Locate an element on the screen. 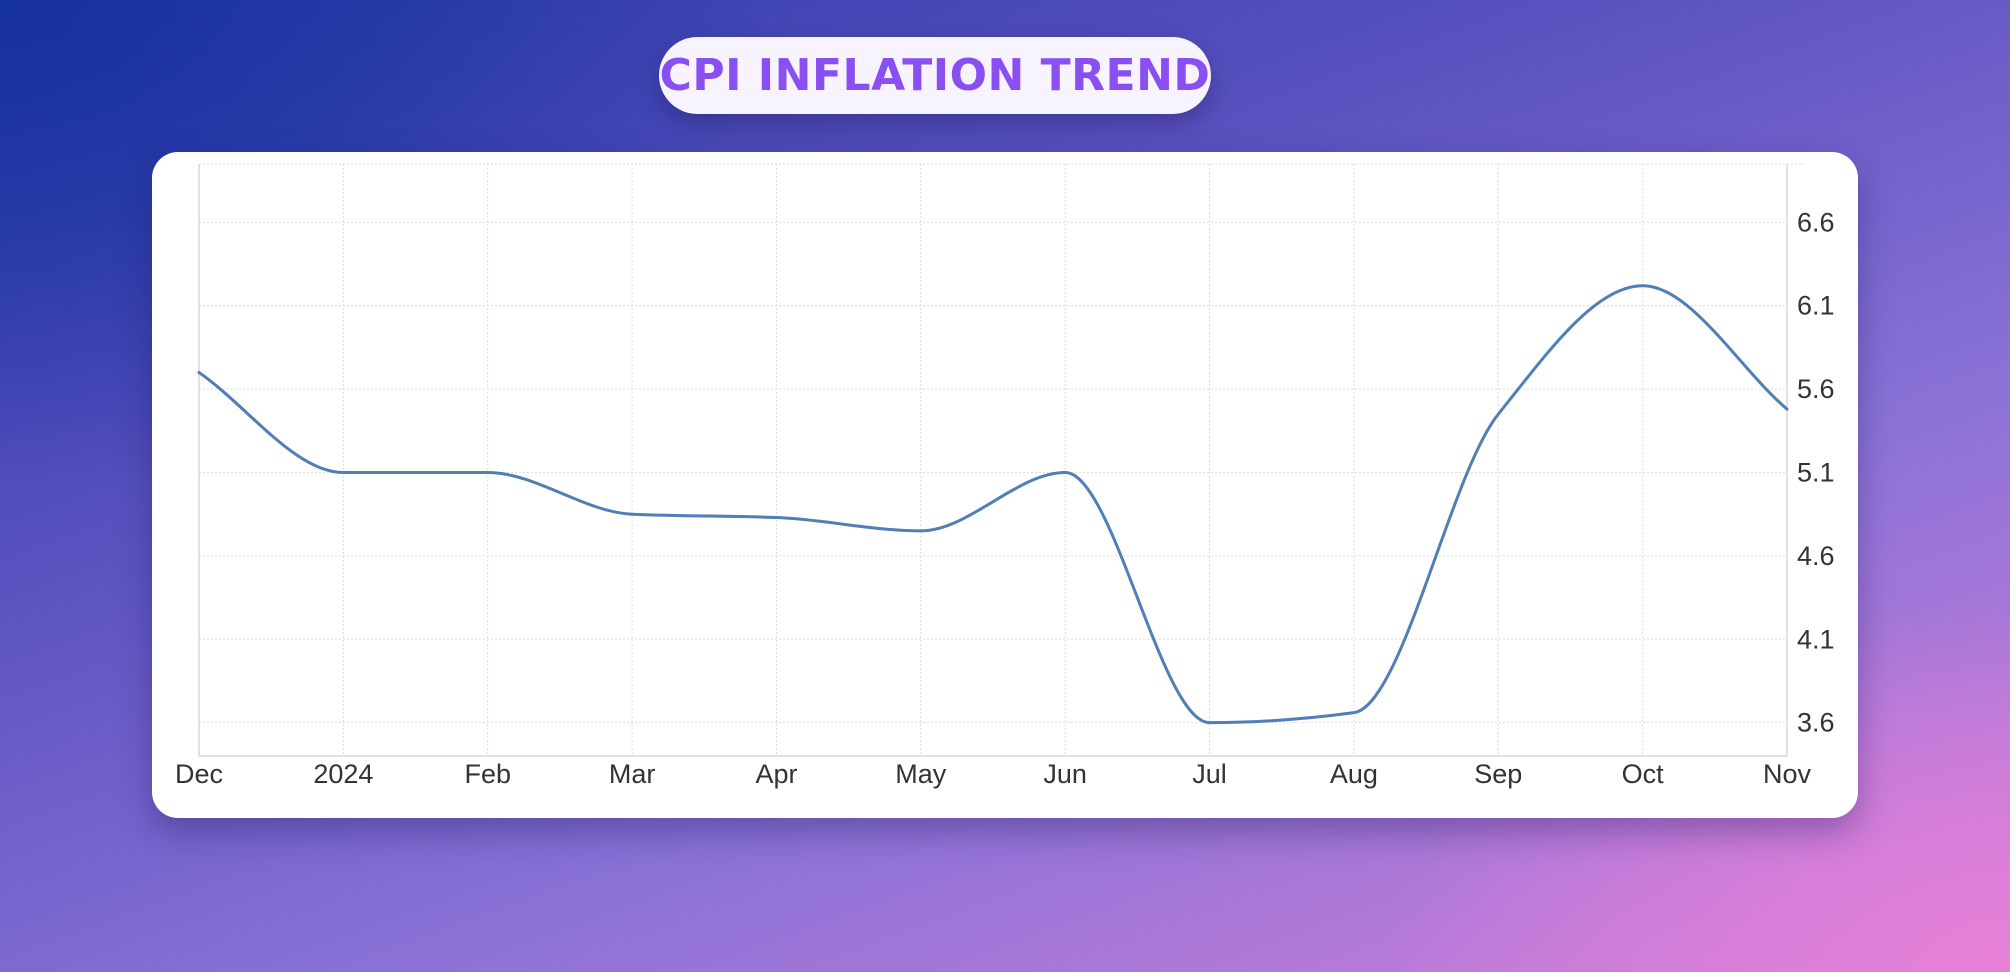  title-pill: CPI INFLATION TREND is located at coordinates (935, 75).